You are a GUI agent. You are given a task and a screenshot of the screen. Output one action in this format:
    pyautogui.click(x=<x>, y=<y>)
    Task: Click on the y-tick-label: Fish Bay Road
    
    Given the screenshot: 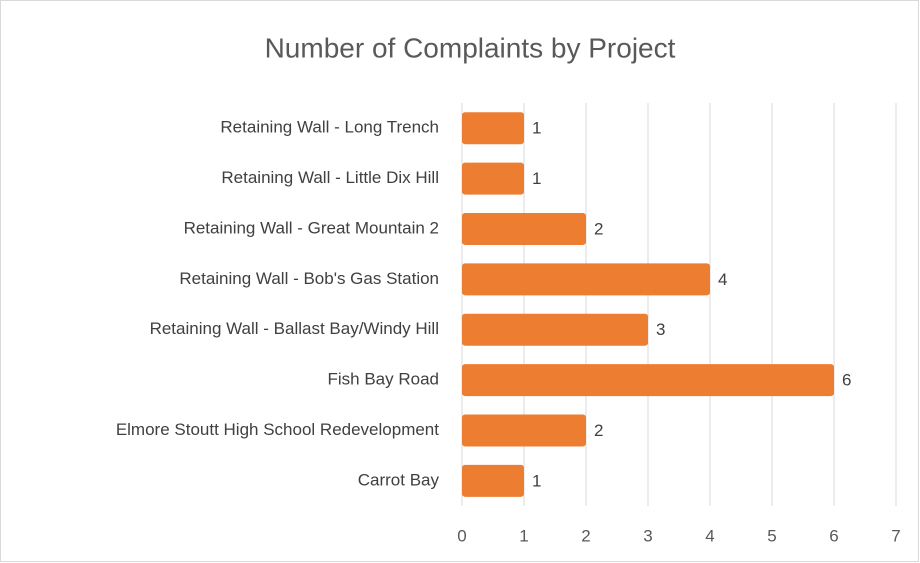 What is the action you would take?
    pyautogui.click(x=384, y=379)
    